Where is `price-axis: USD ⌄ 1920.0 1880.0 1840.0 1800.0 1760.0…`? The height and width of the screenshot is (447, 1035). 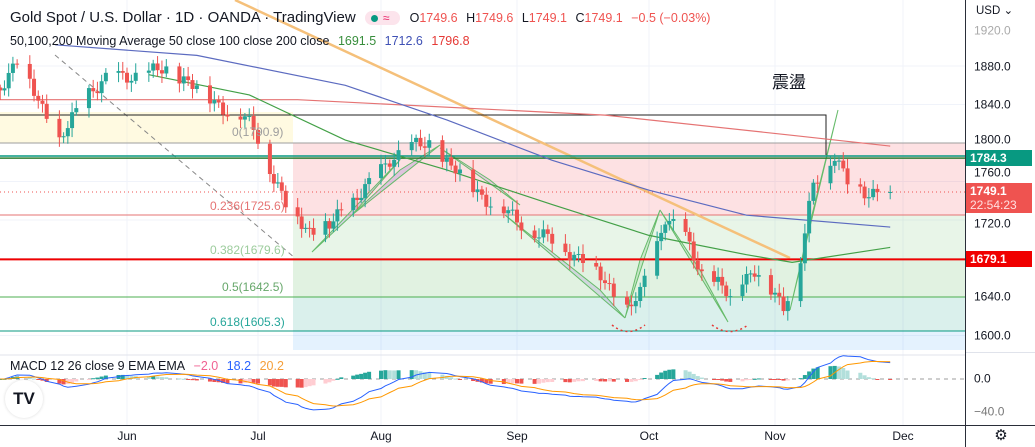 price-axis: USD ⌄ 1920.0 1880.0 1840.0 1800.0 1760.0… is located at coordinates (1000, 212).